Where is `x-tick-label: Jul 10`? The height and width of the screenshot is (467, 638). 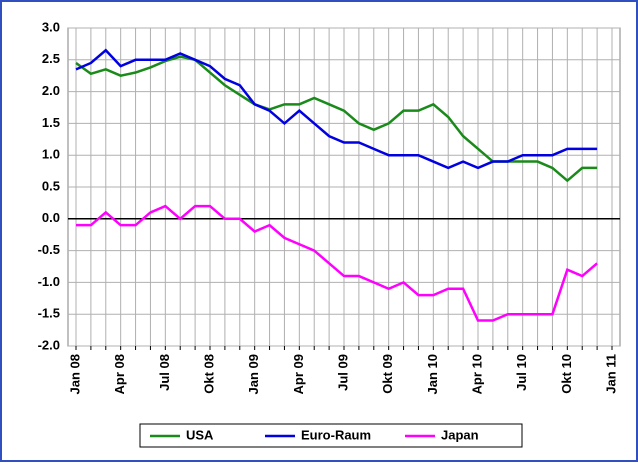 x-tick-label: Jul 10 is located at coordinates (521, 372).